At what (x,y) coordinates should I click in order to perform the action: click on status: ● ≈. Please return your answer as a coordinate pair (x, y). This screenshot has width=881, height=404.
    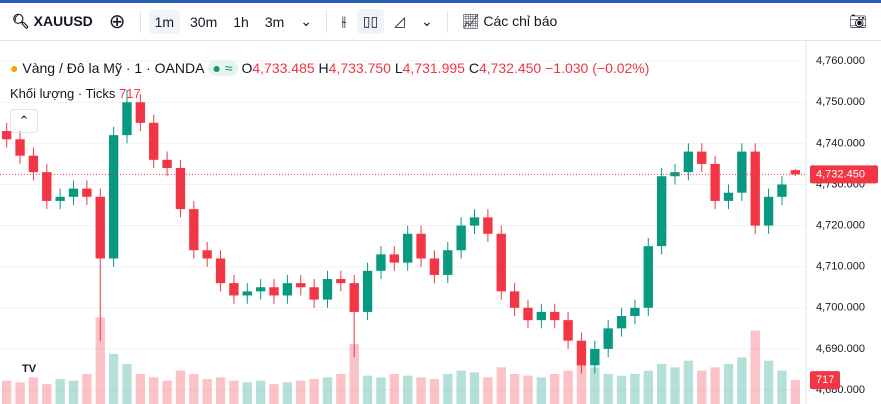
    Looking at the image, I should click on (222, 68).